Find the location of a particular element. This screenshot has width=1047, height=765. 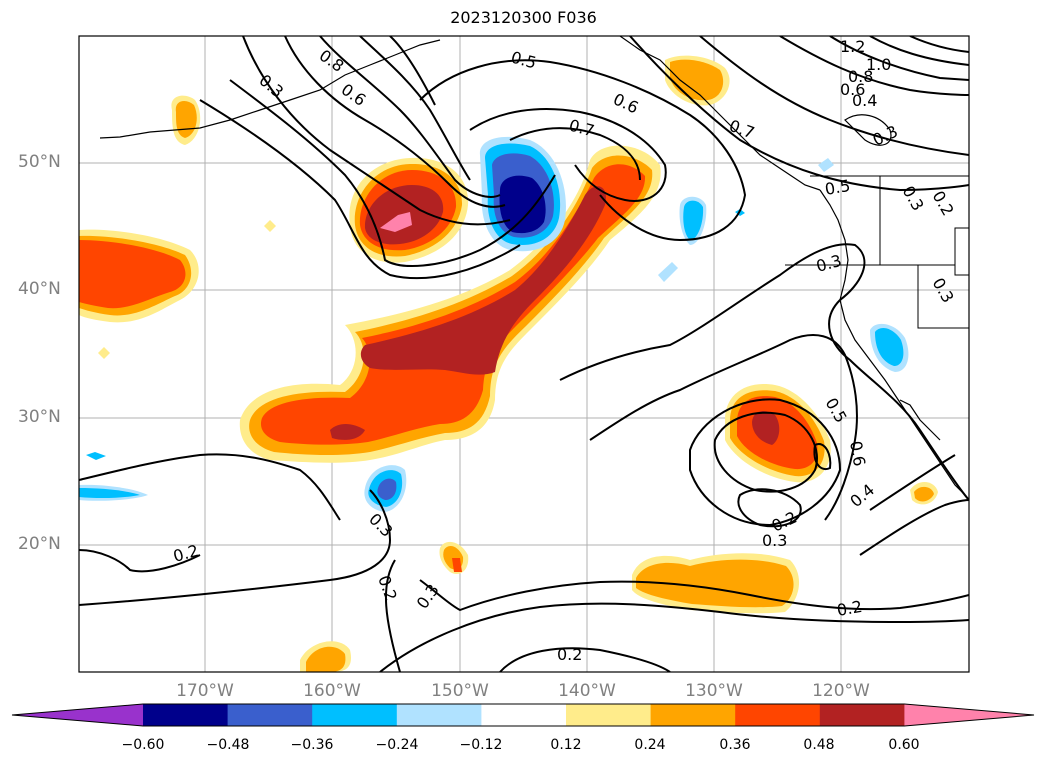

contour-label: 0.4 is located at coordinates (864, 100).